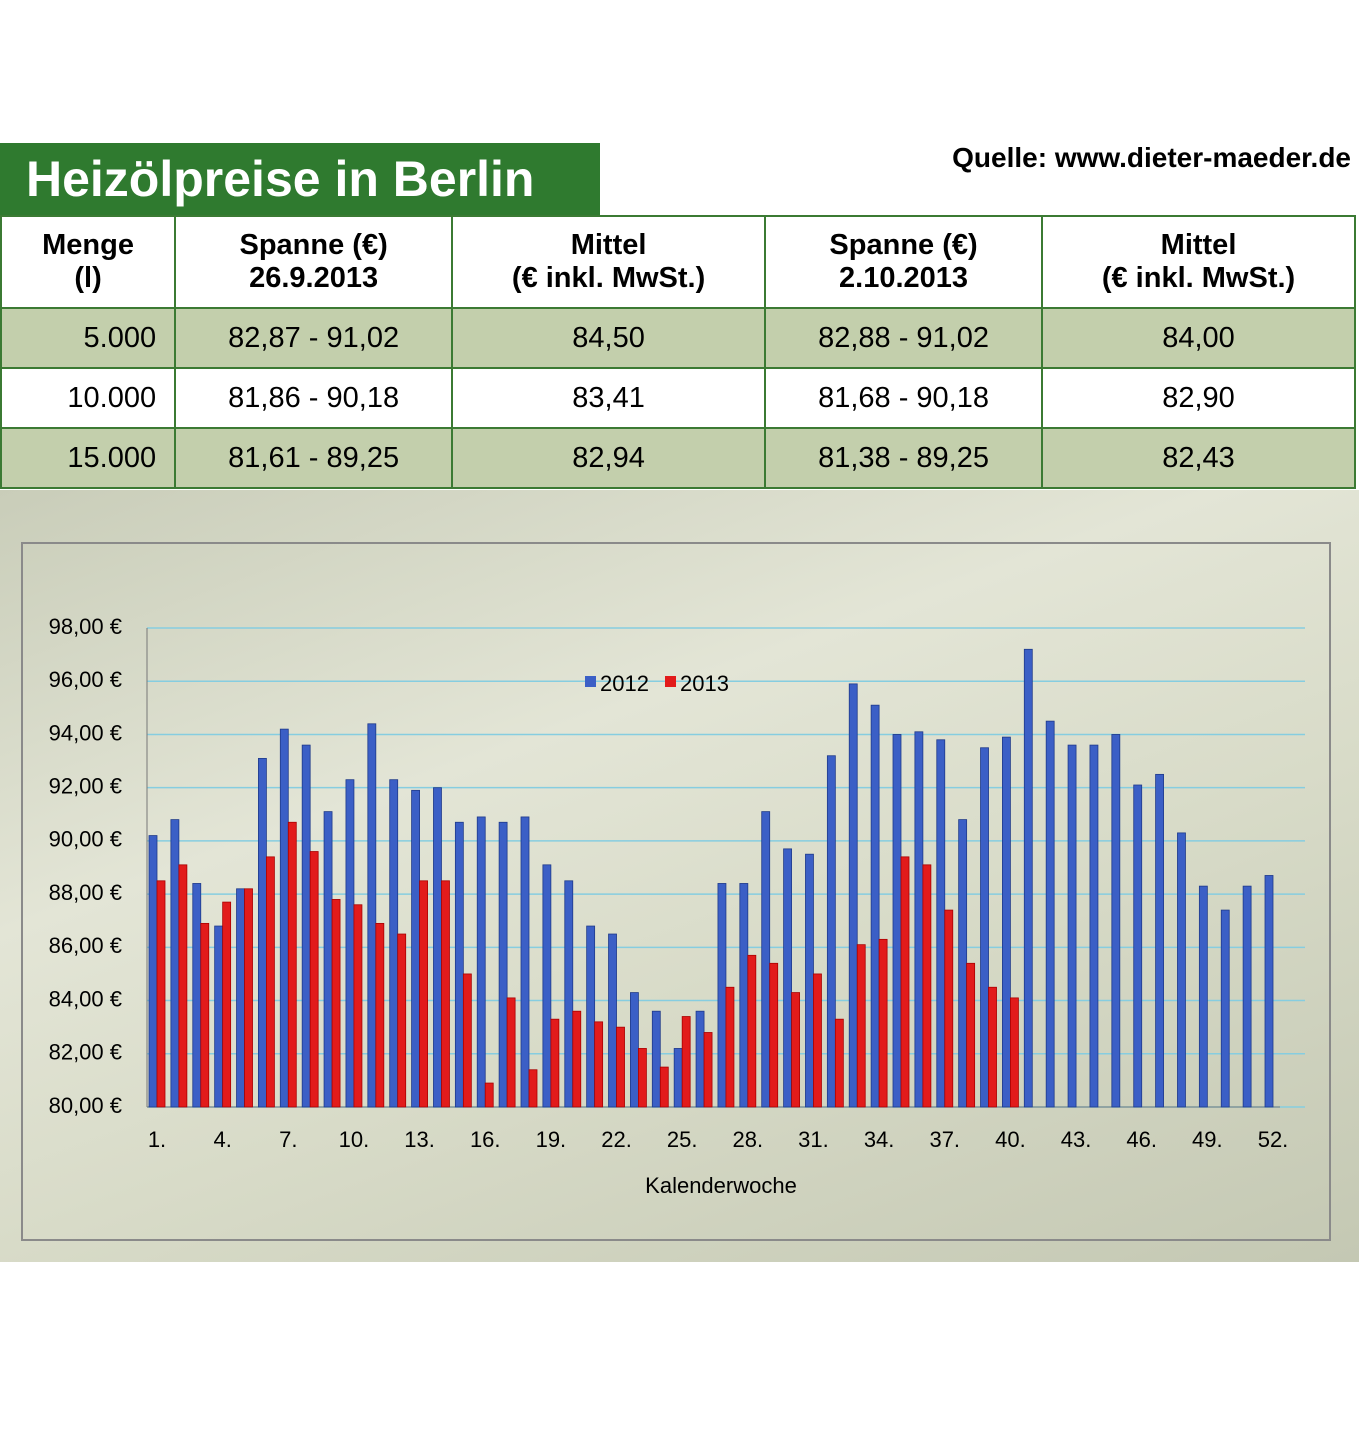 The image size is (1359, 1441). What do you see at coordinates (904, 458) in the screenshot?
I see `cell: 81,38 - 89,25` at bounding box center [904, 458].